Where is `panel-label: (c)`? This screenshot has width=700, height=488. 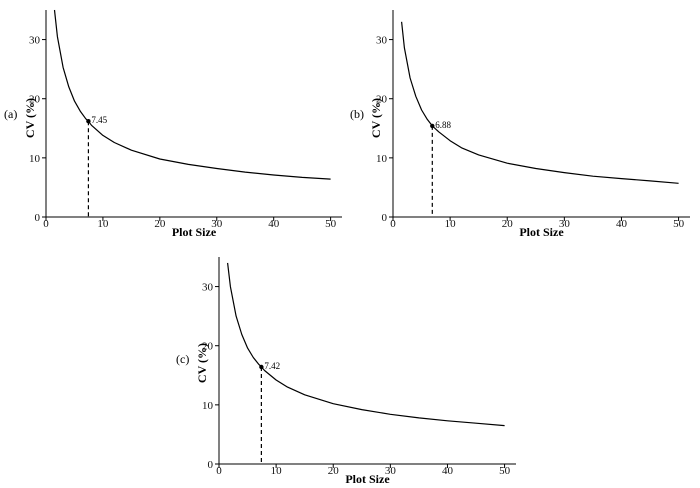
panel-label: (c) is located at coordinates (182, 359).